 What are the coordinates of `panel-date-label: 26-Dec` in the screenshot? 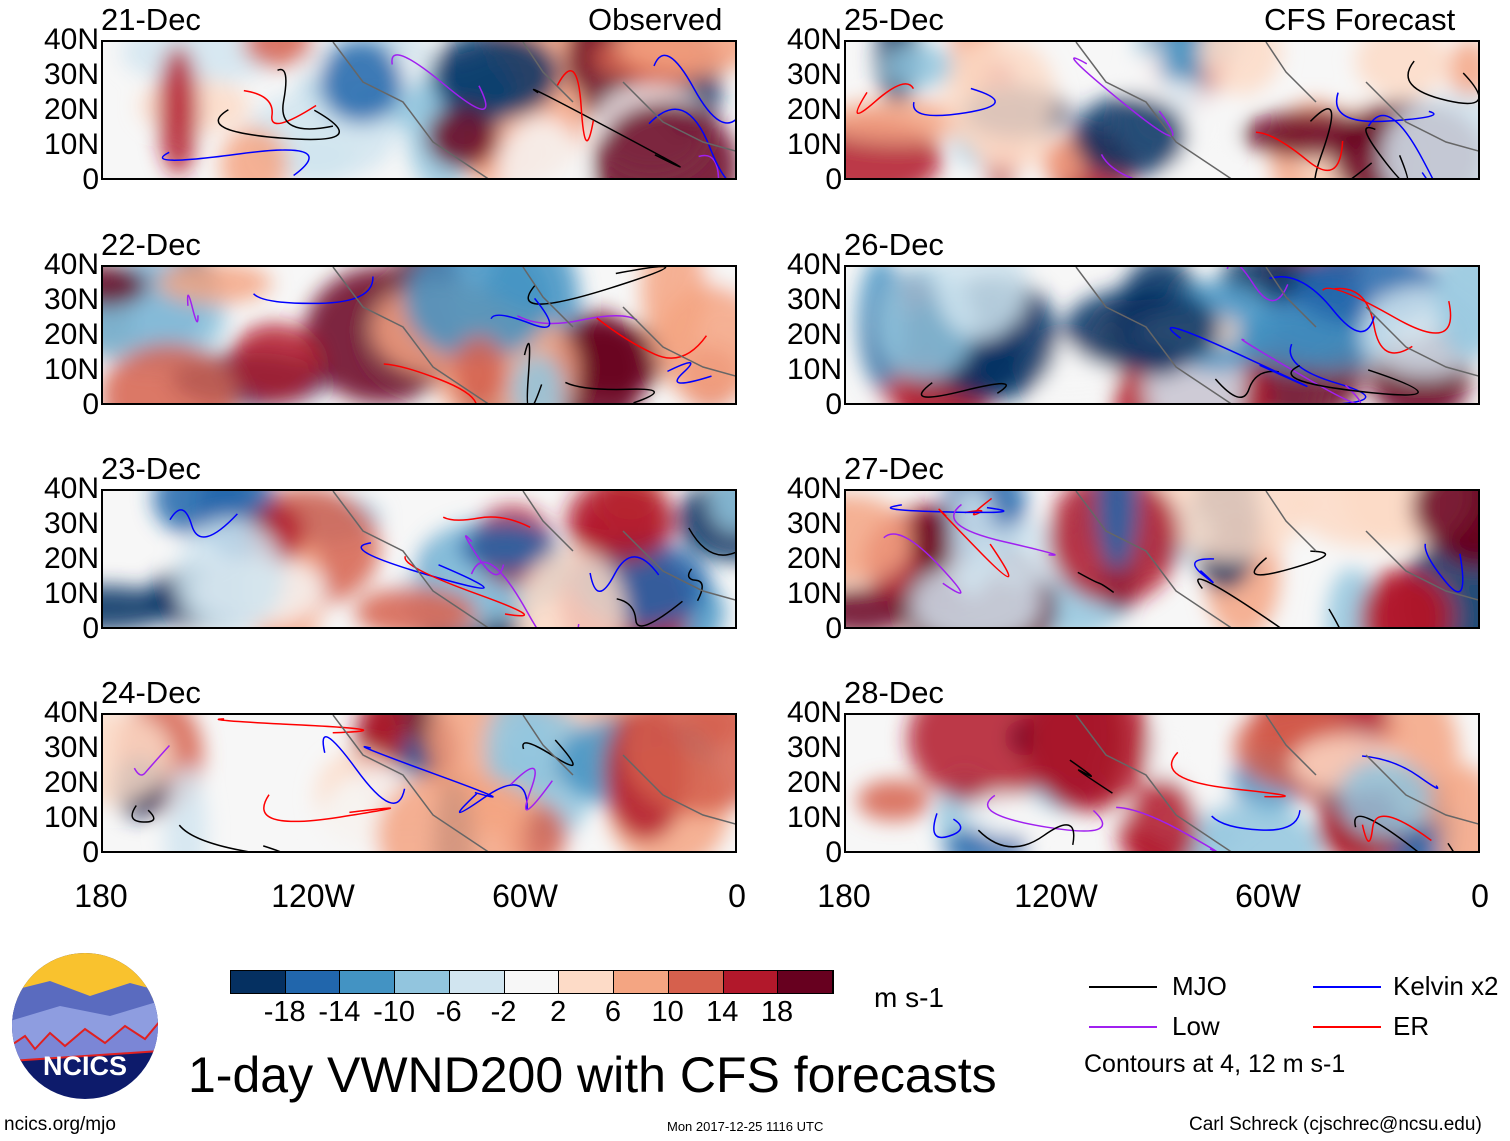 It's located at (894, 244).